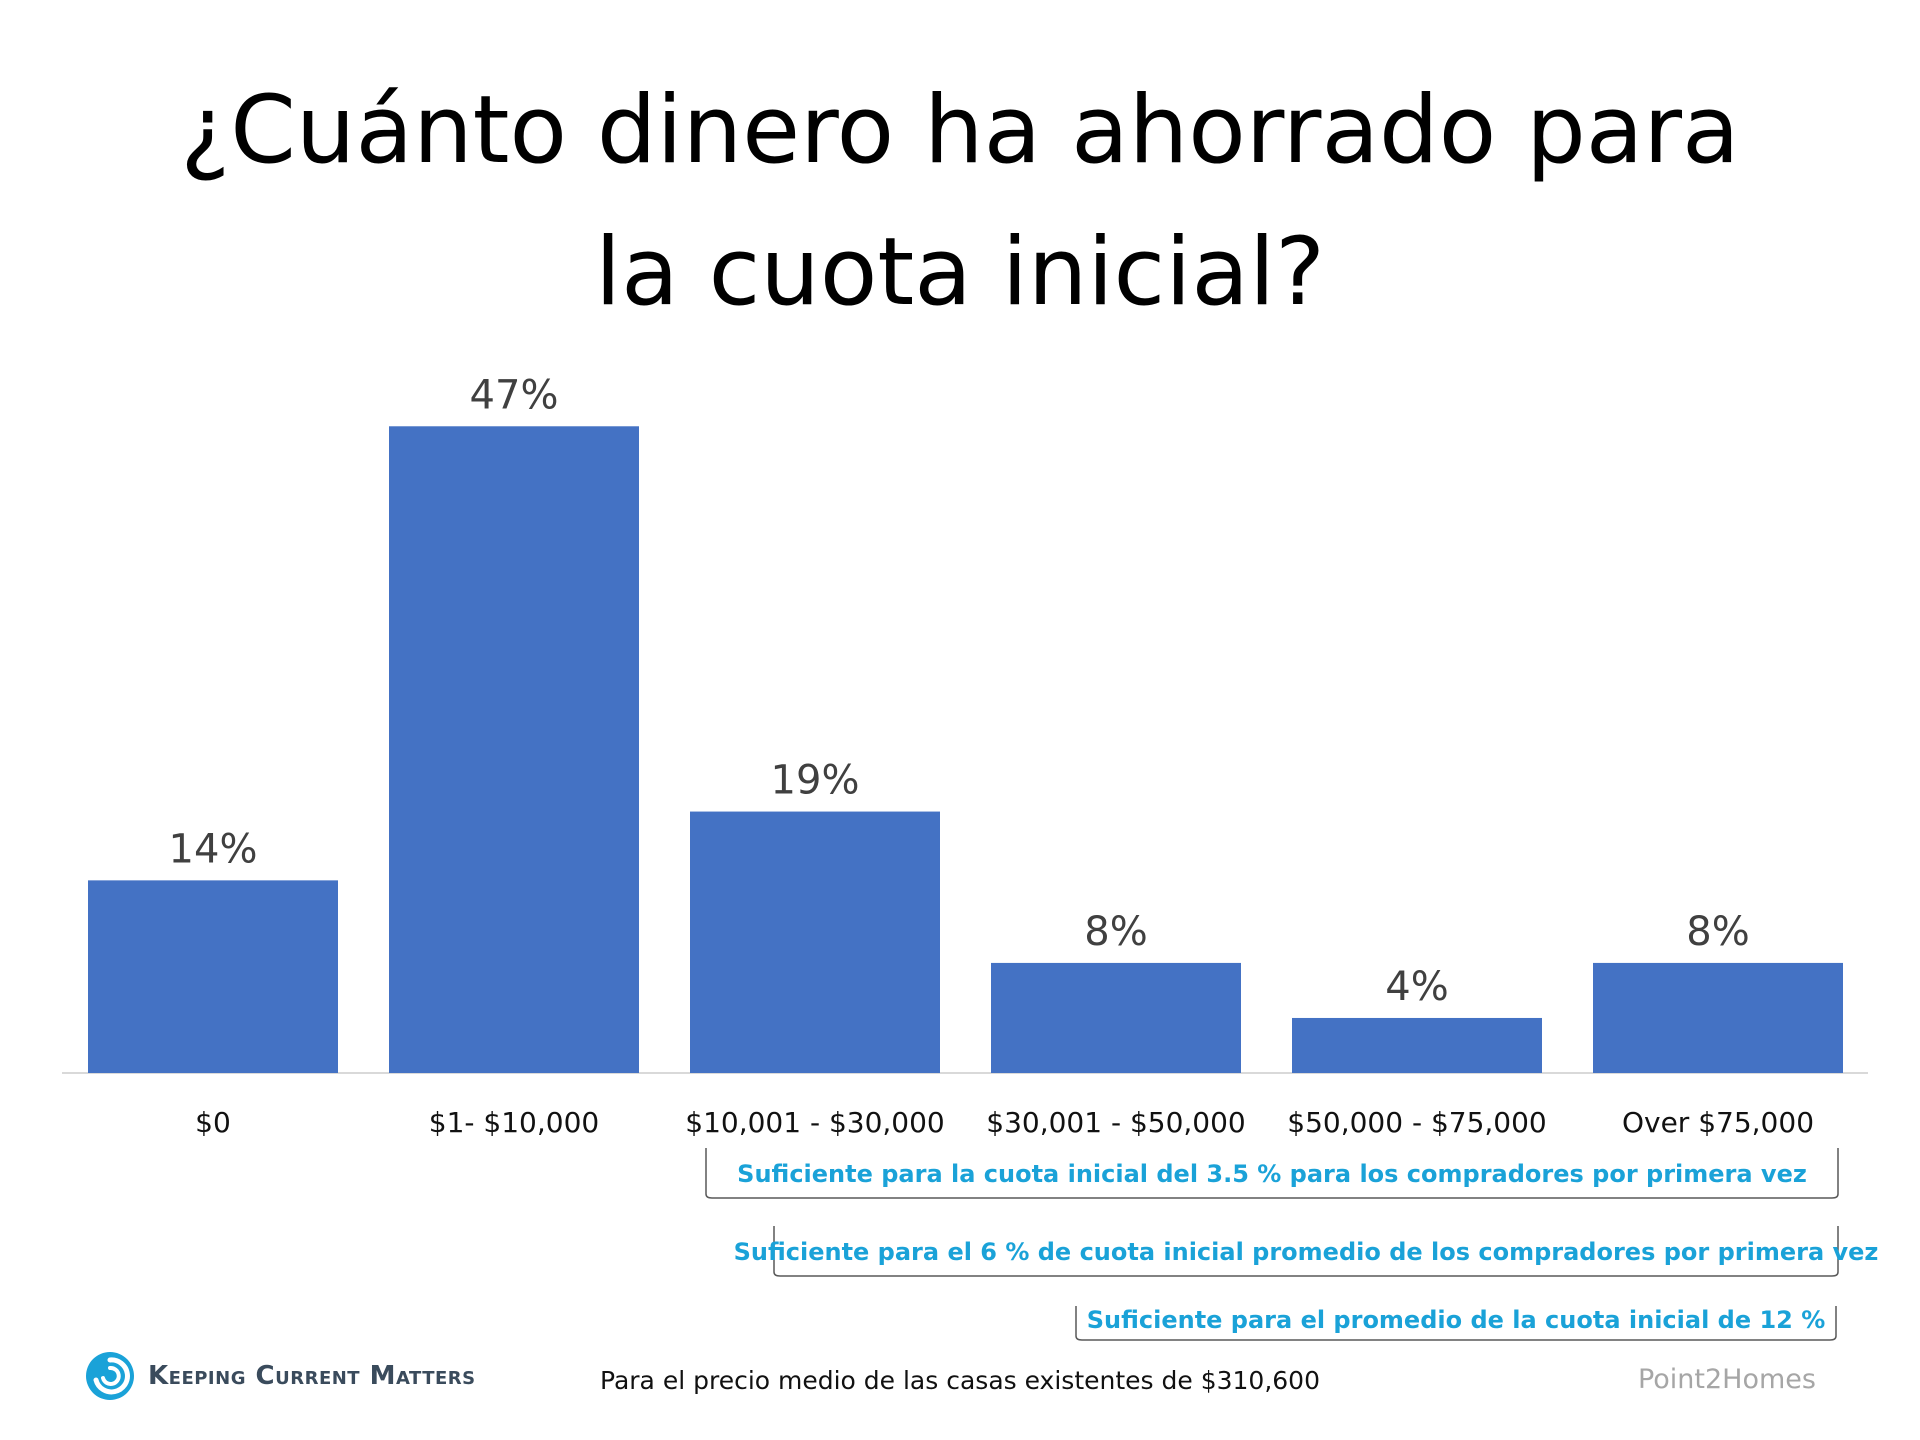 The height and width of the screenshot is (1440, 1920). Describe the element at coordinates (1718, 1122) in the screenshot. I see `category-label: Over $75,000` at that location.